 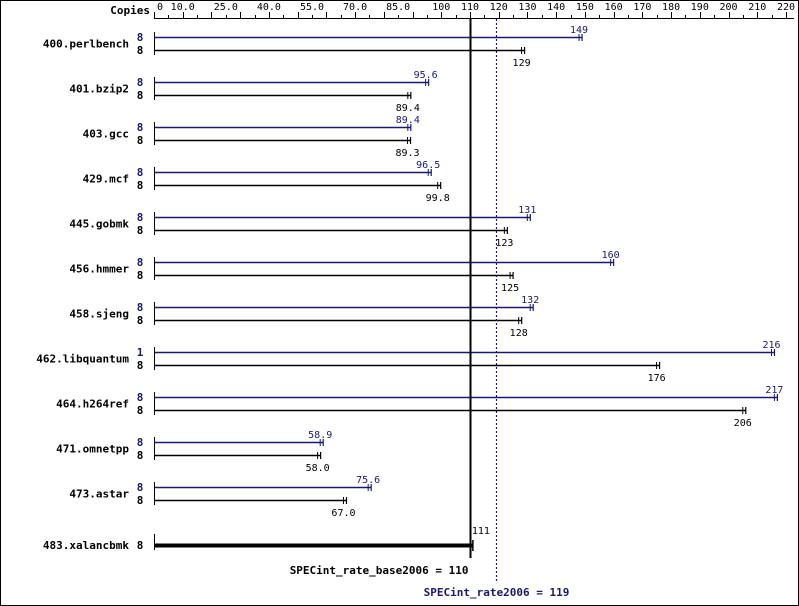 I want to click on x-tick-label: 55.0, so click(x=312, y=7).